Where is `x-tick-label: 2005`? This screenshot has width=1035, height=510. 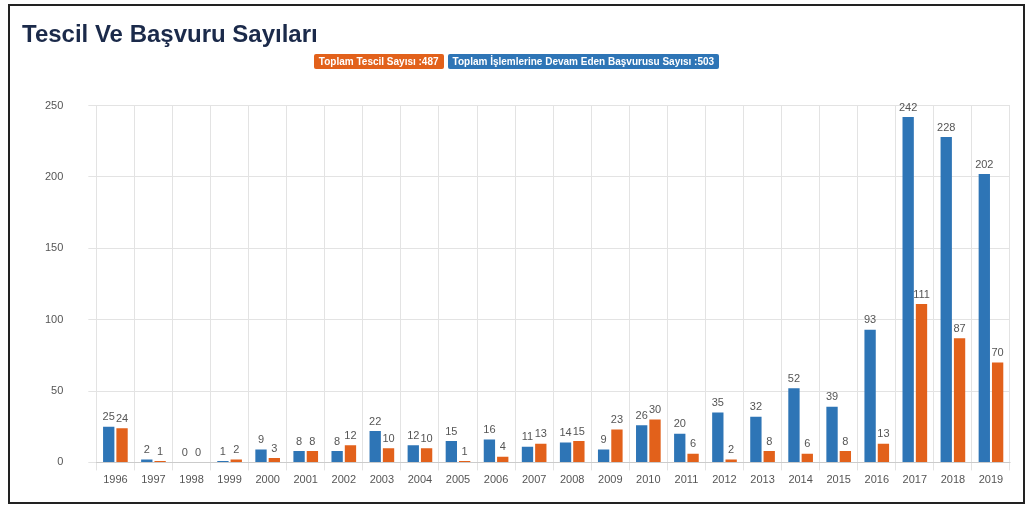 x-tick-label: 2005 is located at coordinates (458, 479).